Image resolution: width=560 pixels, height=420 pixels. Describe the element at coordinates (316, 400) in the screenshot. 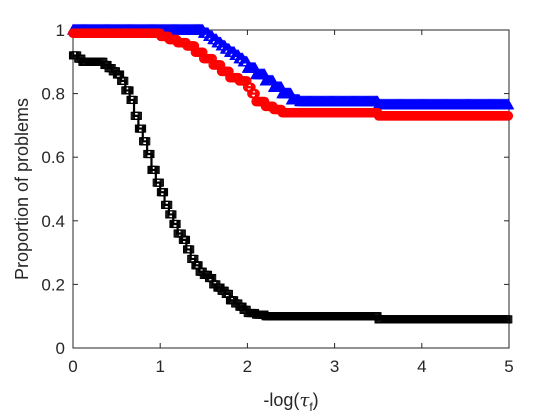

I see `x-axis-label-close: )` at that location.